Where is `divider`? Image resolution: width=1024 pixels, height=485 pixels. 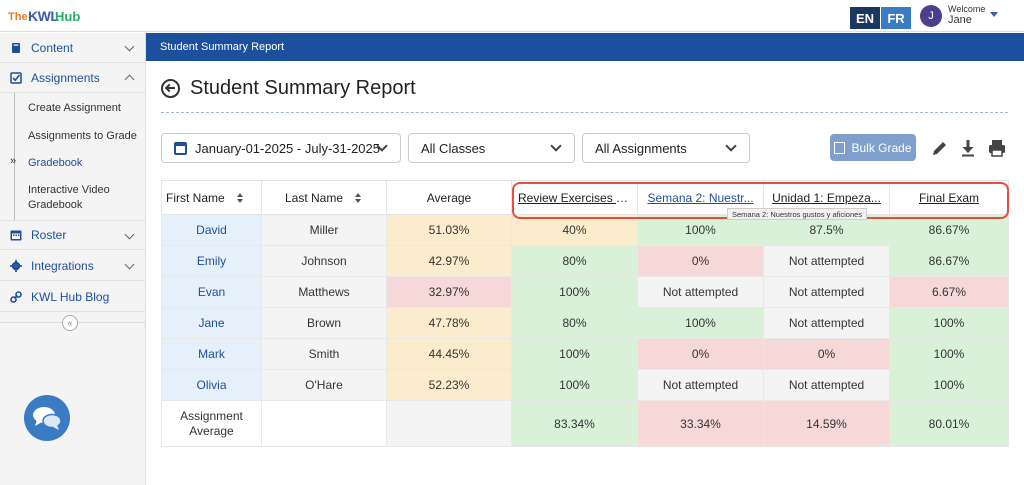 divider is located at coordinates (584, 112).